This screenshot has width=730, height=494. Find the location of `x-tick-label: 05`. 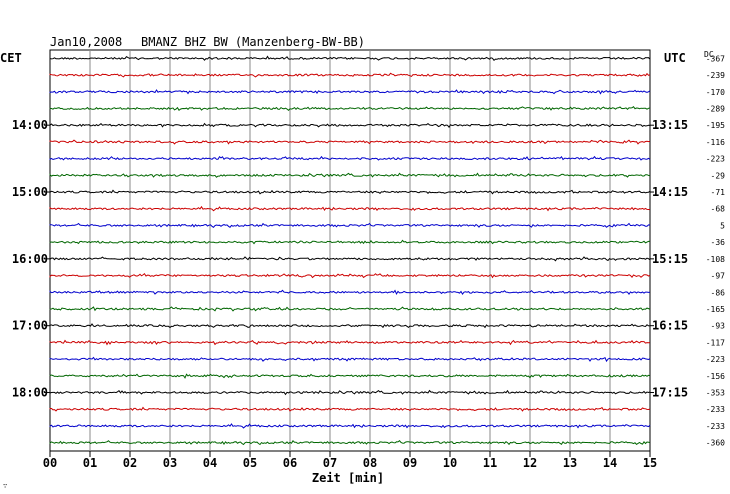

x-tick-label: 05 is located at coordinates (250, 463).